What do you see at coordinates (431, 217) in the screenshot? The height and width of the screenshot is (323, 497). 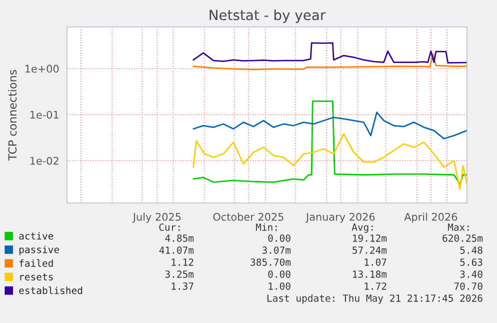 I see `x-tick-label: April 2026` at bounding box center [431, 217].